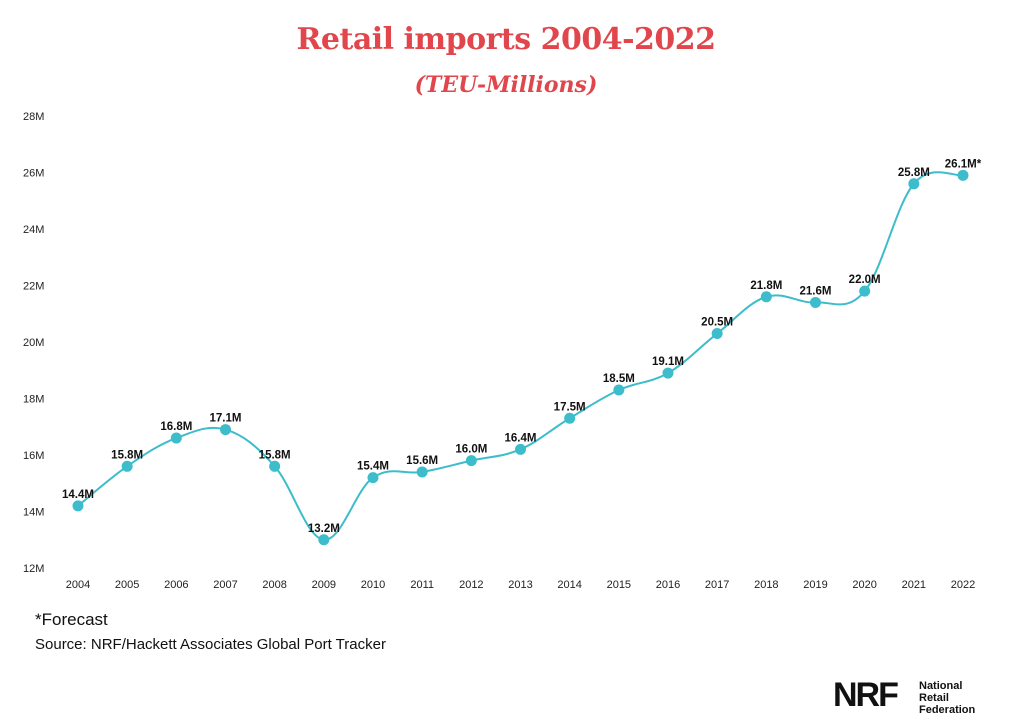 Image resolution: width=1012 pixels, height=726 pixels. I want to click on data-label: 19.1M, so click(668, 362).